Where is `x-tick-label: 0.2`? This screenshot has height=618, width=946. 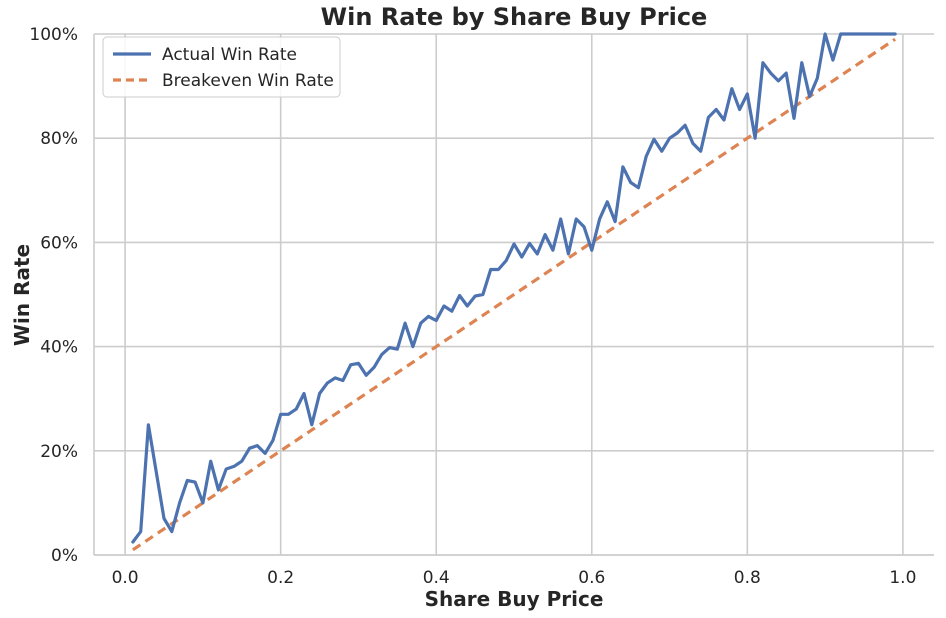 x-tick-label: 0.2 is located at coordinates (280, 578).